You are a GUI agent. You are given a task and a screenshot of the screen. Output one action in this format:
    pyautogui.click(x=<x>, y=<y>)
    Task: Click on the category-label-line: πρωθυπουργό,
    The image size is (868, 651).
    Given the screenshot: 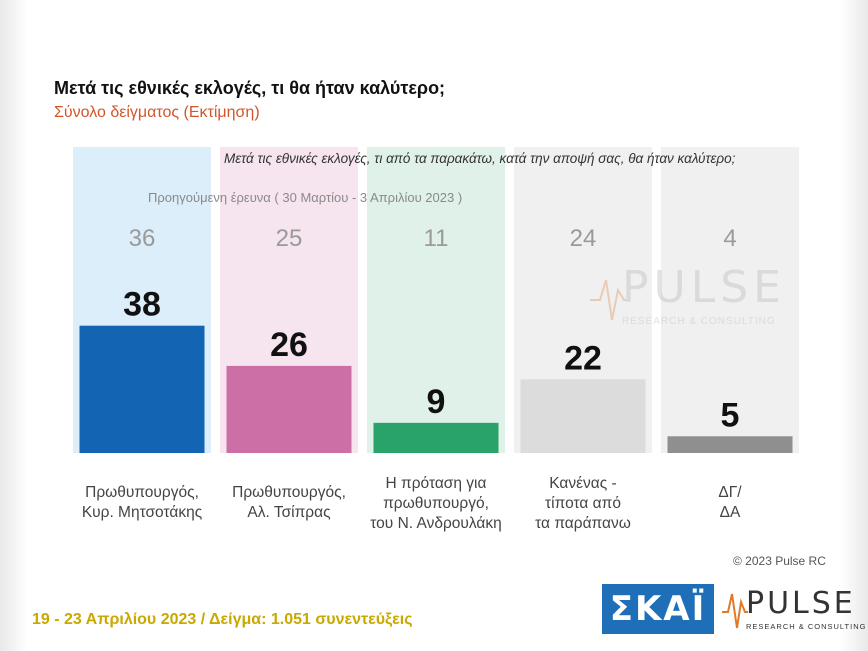 What is the action you would take?
    pyautogui.click(x=436, y=503)
    